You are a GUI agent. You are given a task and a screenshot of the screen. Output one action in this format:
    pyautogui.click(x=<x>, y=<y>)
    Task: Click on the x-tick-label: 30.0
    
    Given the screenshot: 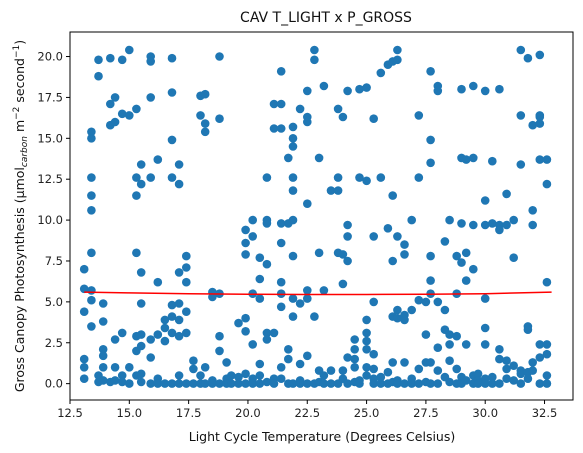 What is the action you would take?
    pyautogui.click(x=485, y=413)
    